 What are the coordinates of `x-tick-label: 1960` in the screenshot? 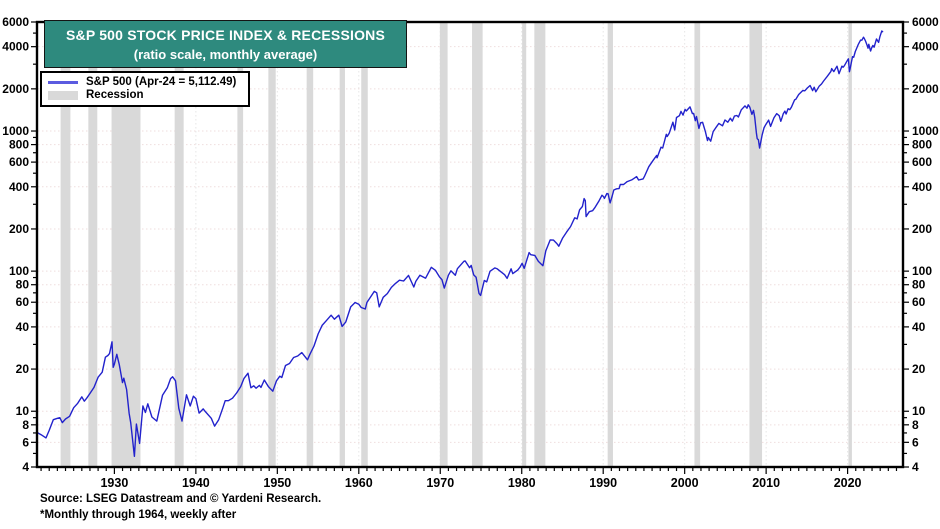 It's located at (359, 483).